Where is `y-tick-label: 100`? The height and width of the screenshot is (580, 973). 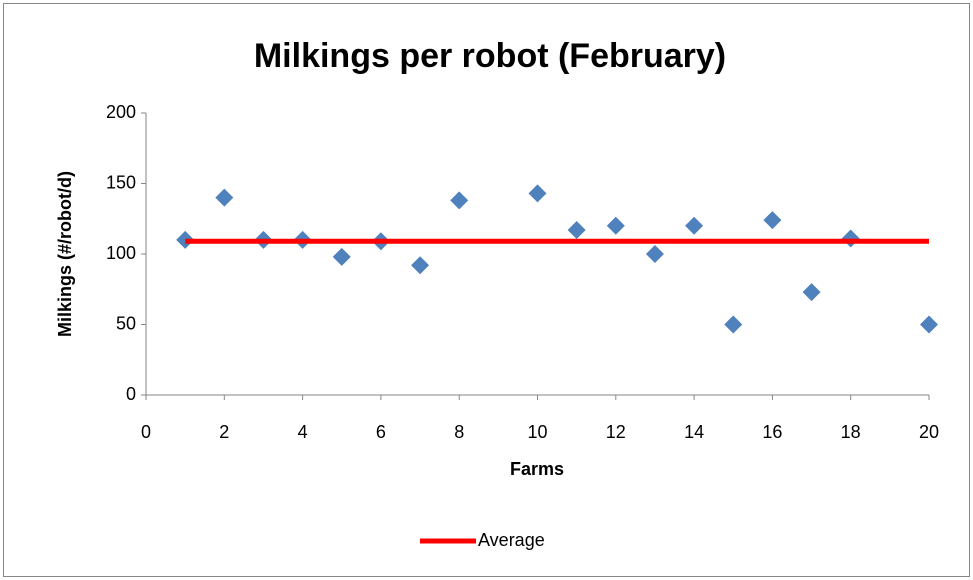 y-tick-label: 100 is located at coordinates (121, 253).